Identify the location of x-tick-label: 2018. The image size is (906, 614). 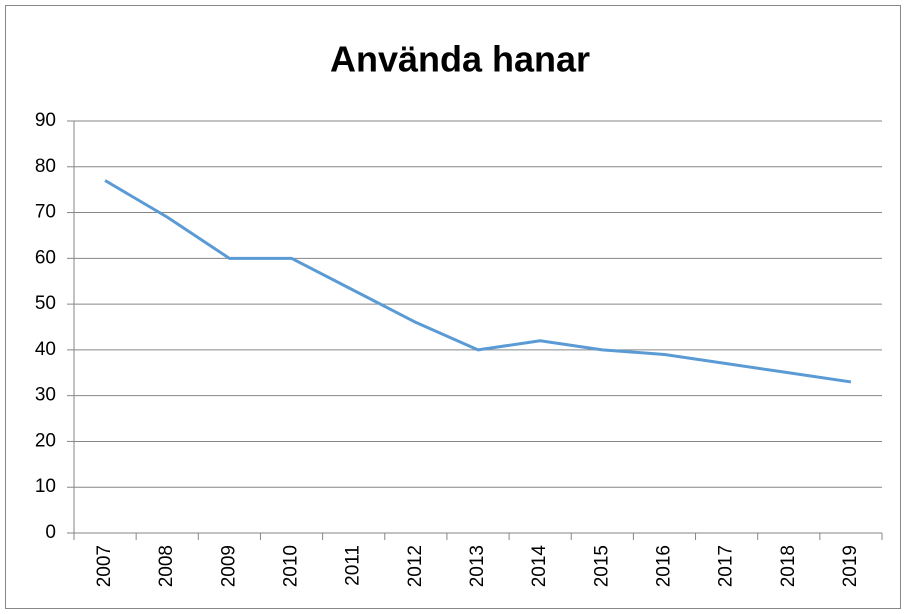
(788, 566).